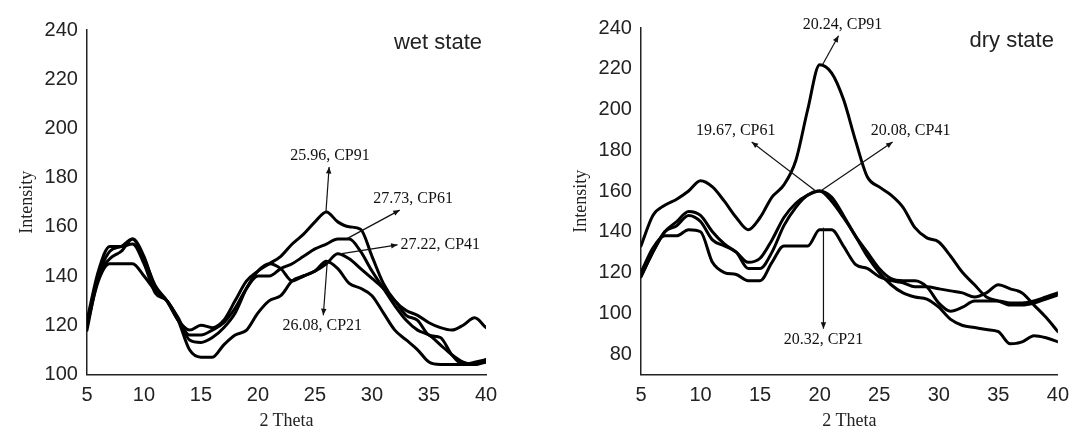 The width and height of the screenshot is (1073, 440). I want to click on annotation: 25.96, CP91, so click(330, 155).